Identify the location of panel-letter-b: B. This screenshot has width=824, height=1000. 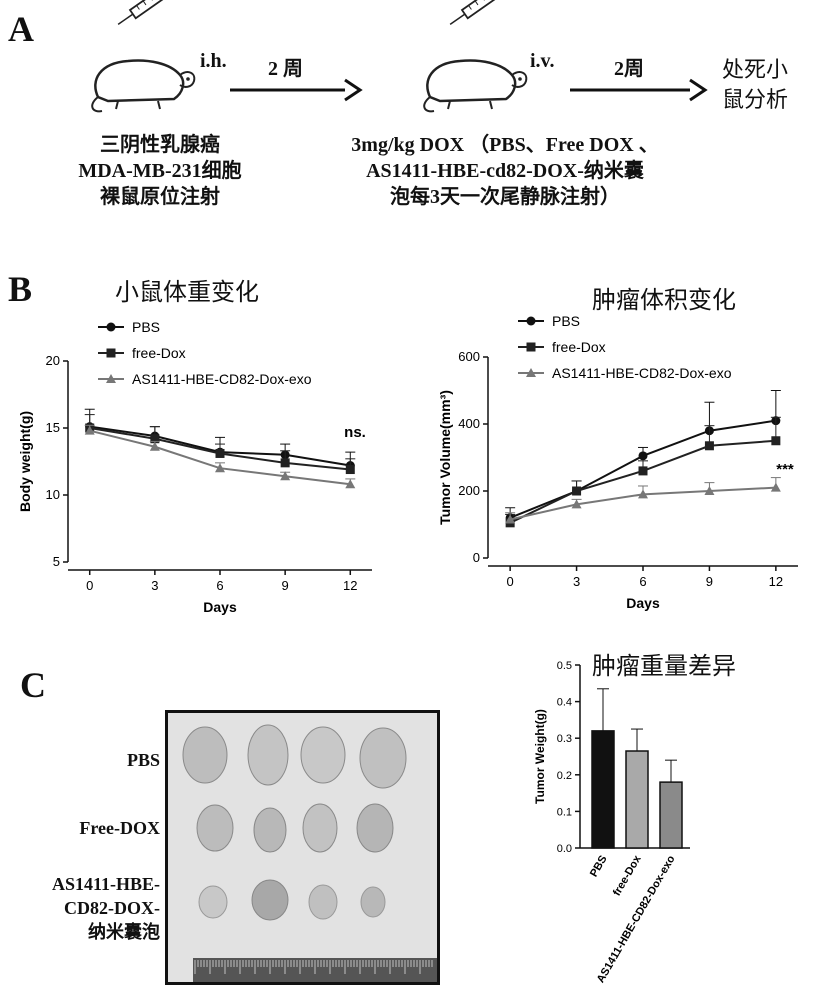
(20, 289).